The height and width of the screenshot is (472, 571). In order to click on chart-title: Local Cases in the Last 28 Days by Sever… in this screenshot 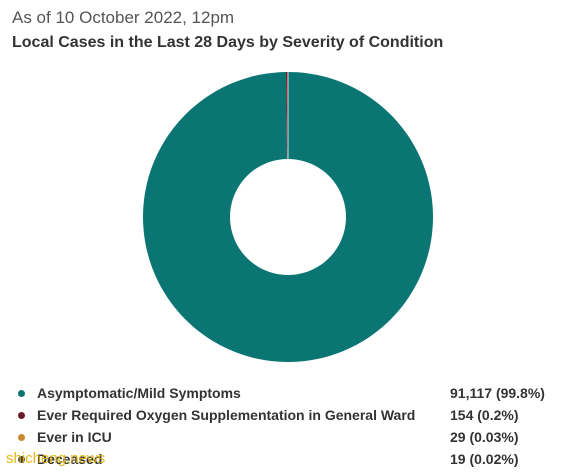, I will do `click(228, 42)`.